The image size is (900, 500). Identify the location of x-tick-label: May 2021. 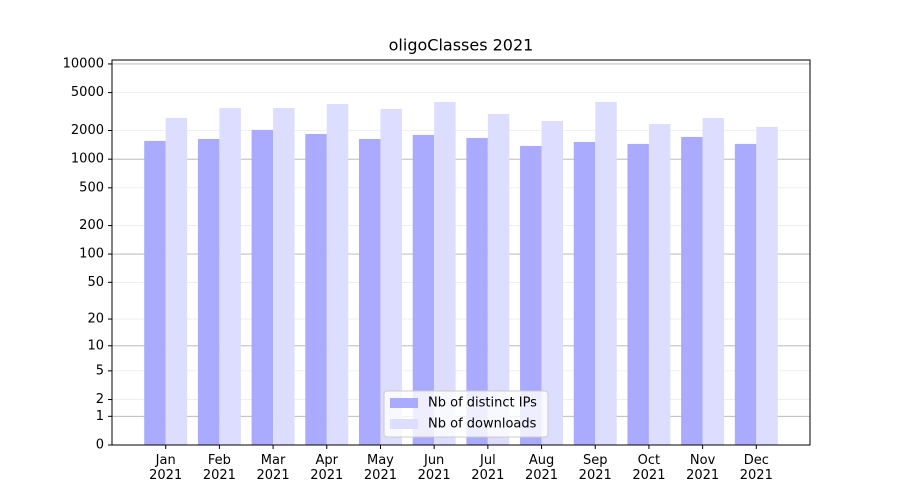
(380, 468).